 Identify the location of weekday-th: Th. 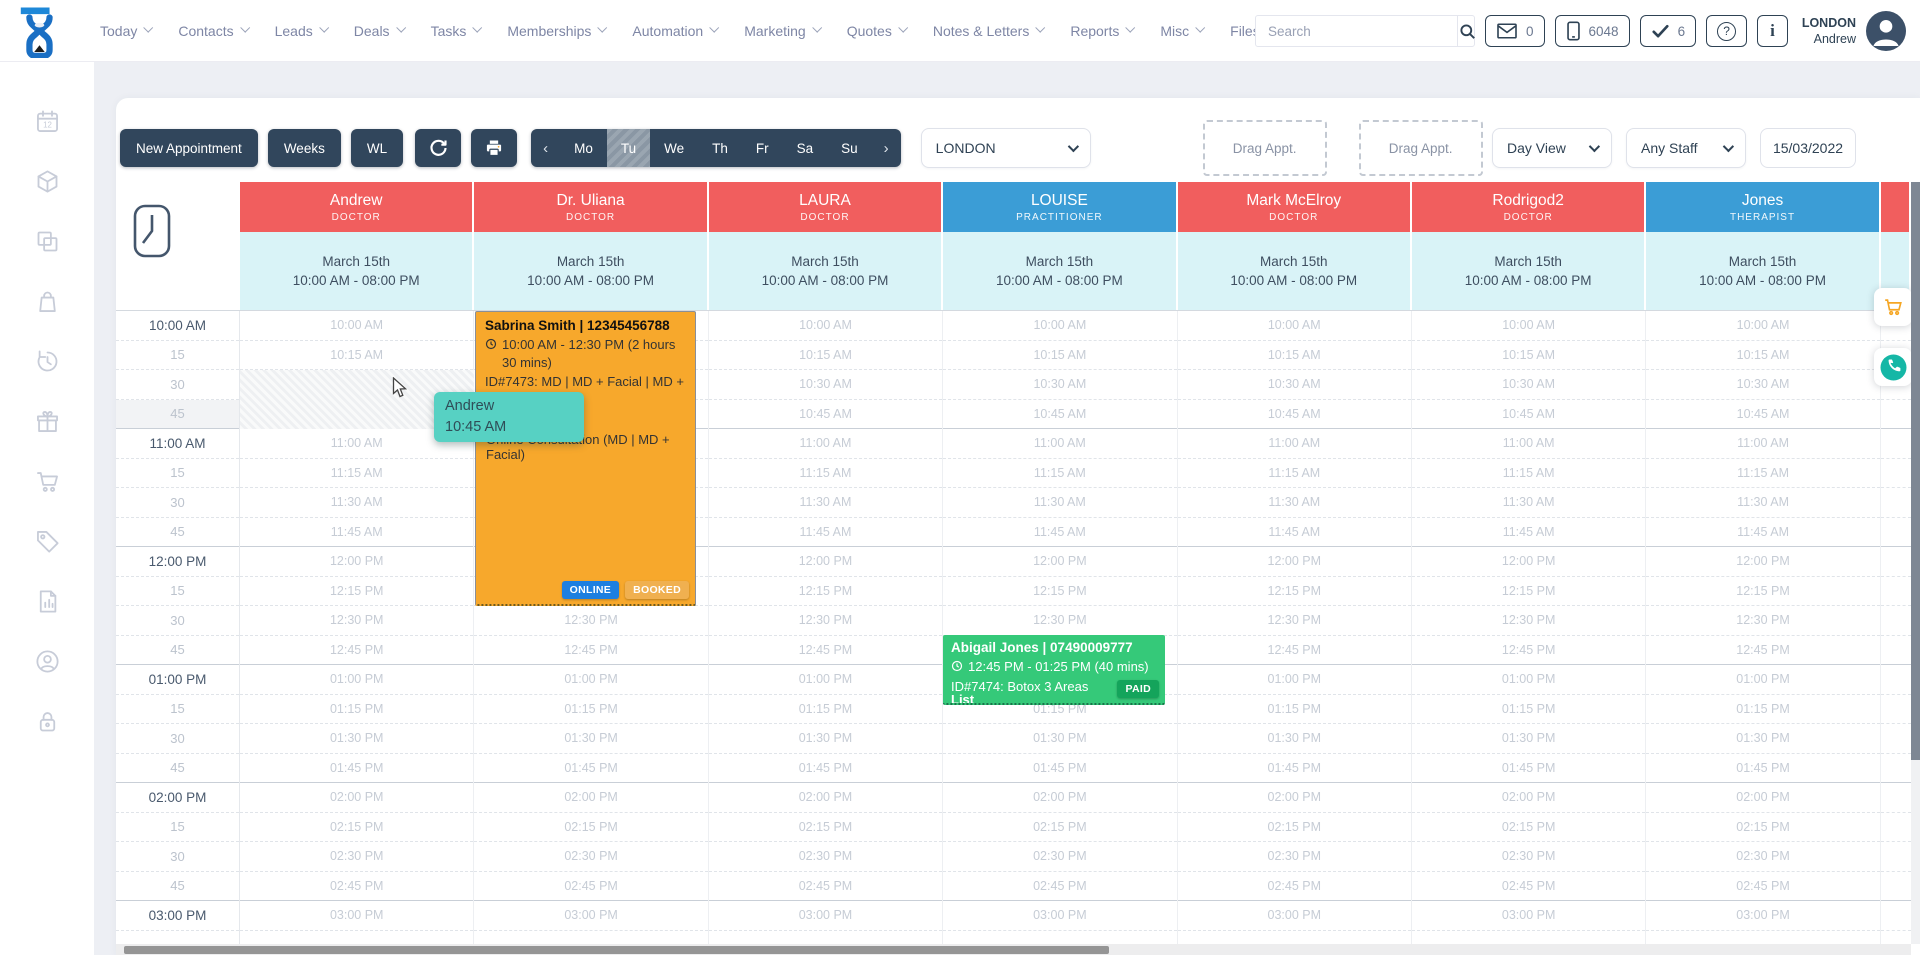
(720, 148).